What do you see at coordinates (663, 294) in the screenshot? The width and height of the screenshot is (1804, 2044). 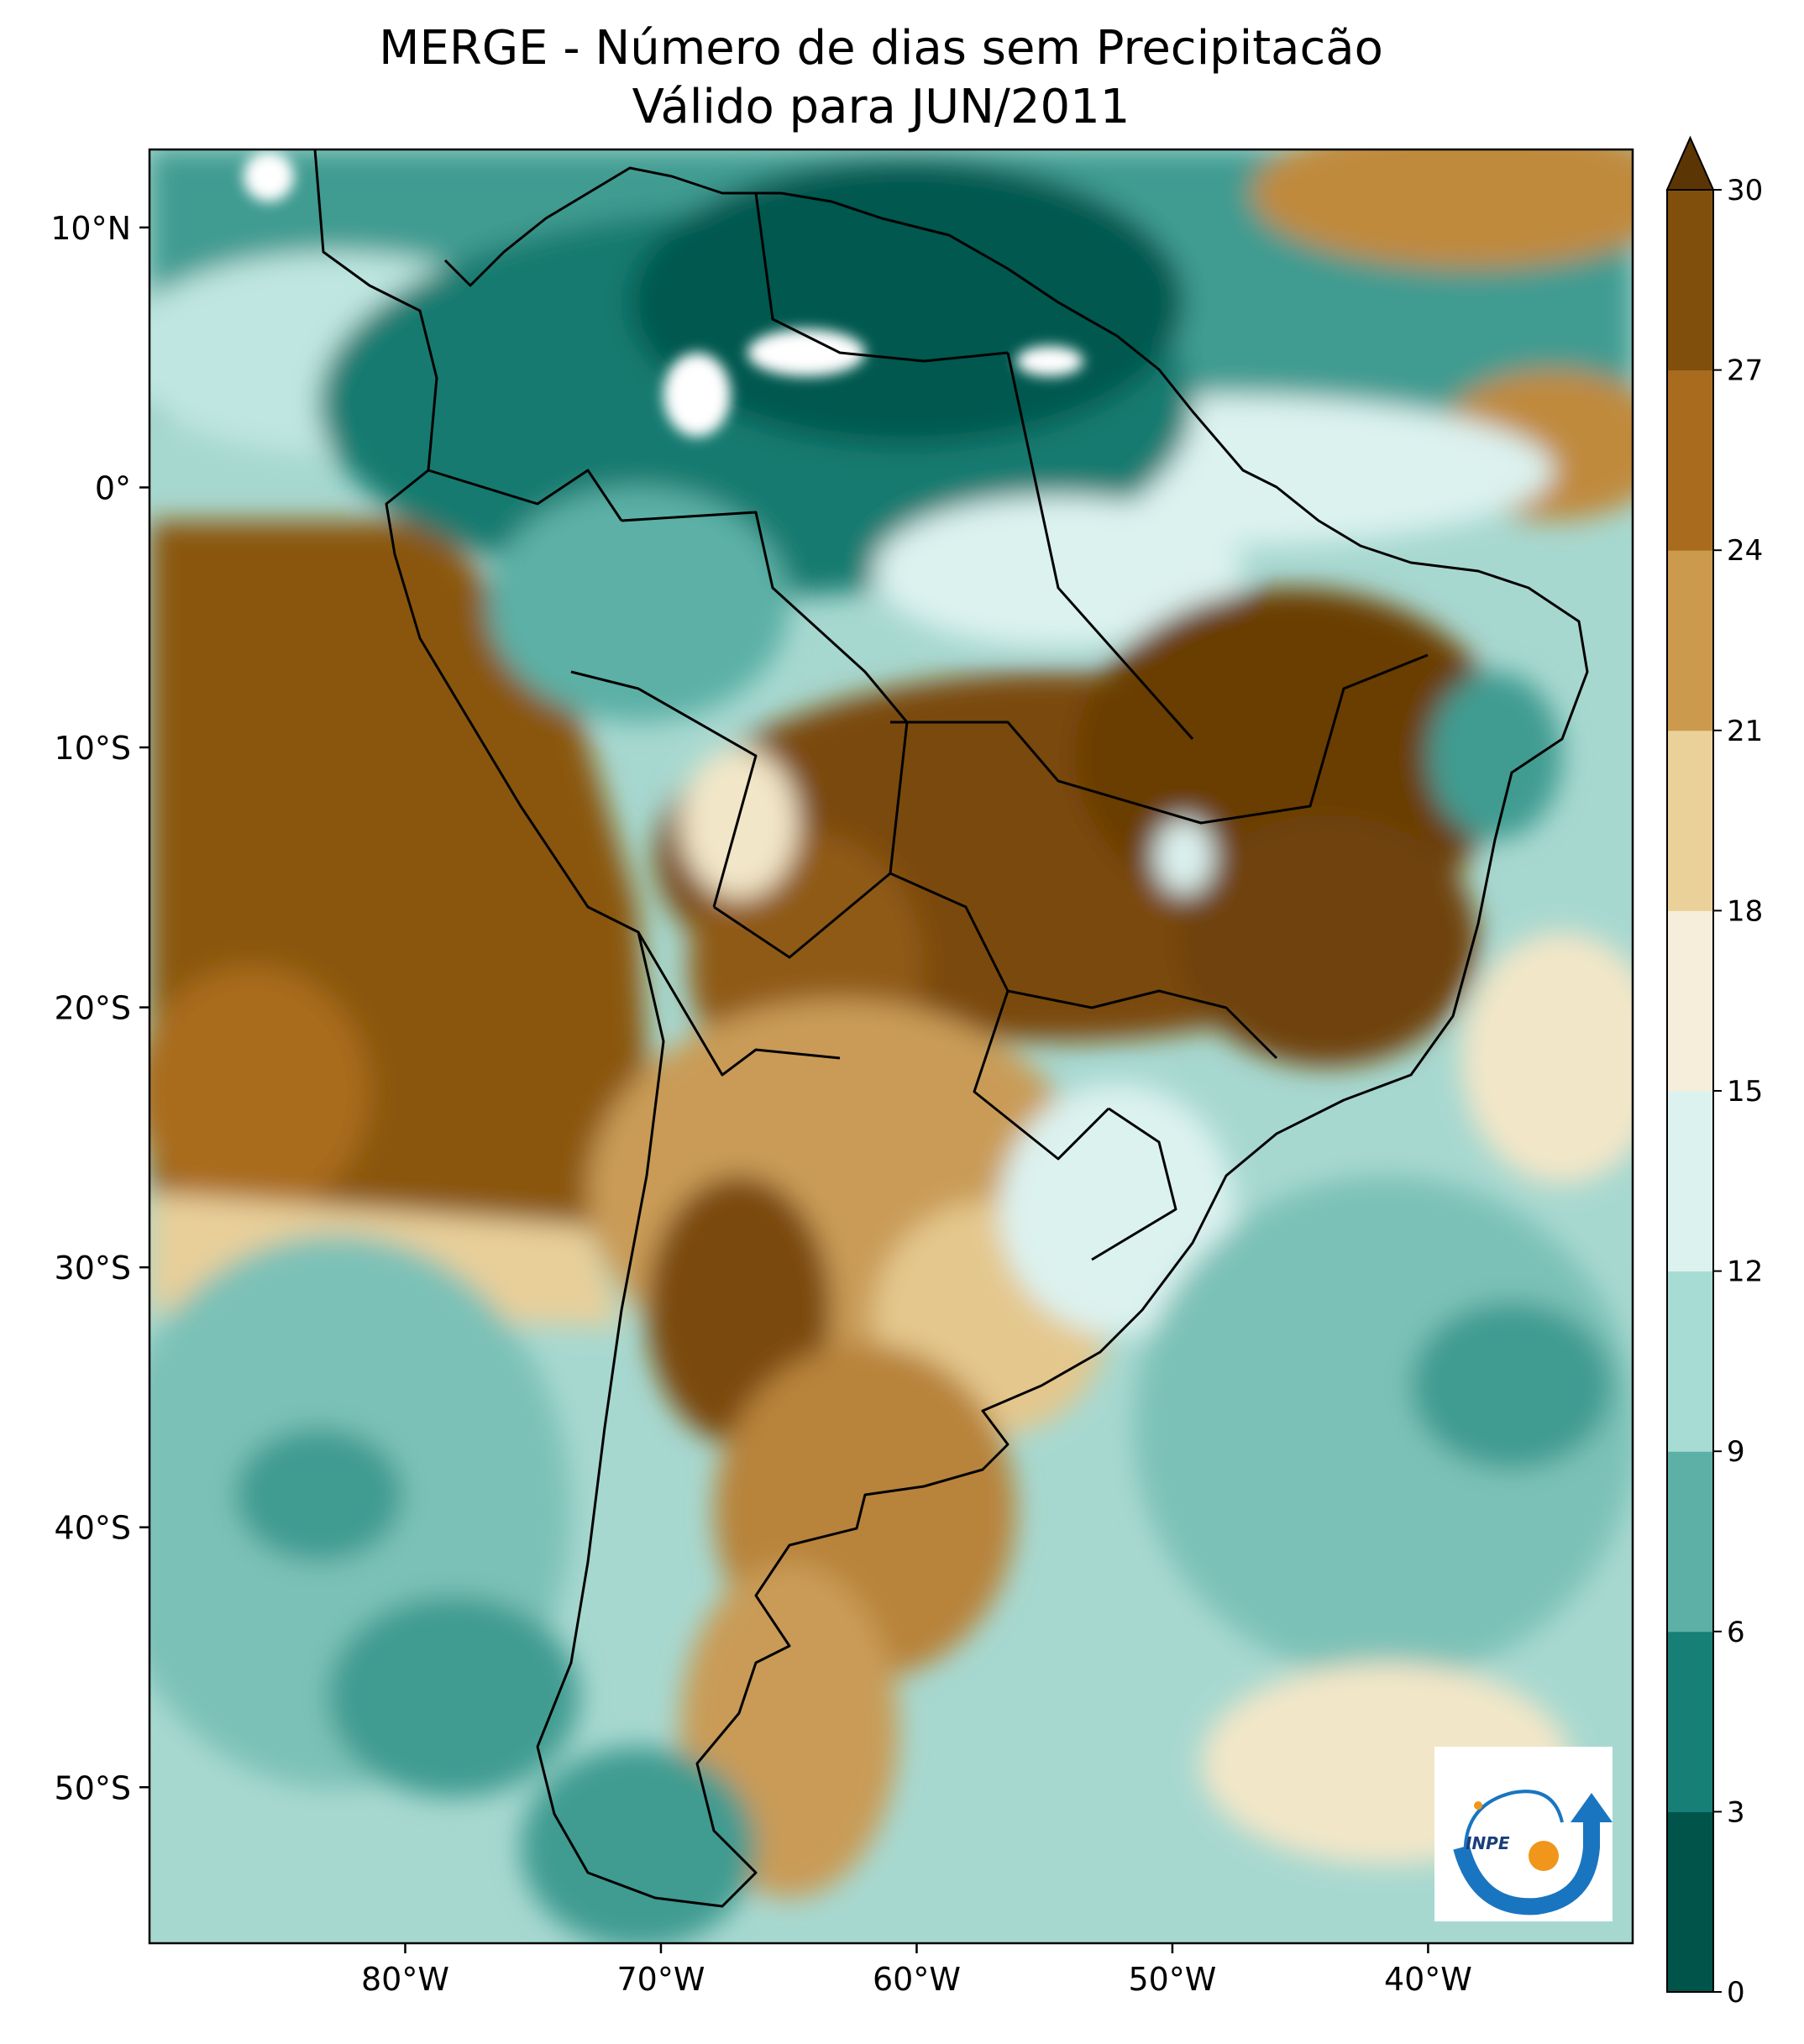 I see `no-data-patches` at bounding box center [663, 294].